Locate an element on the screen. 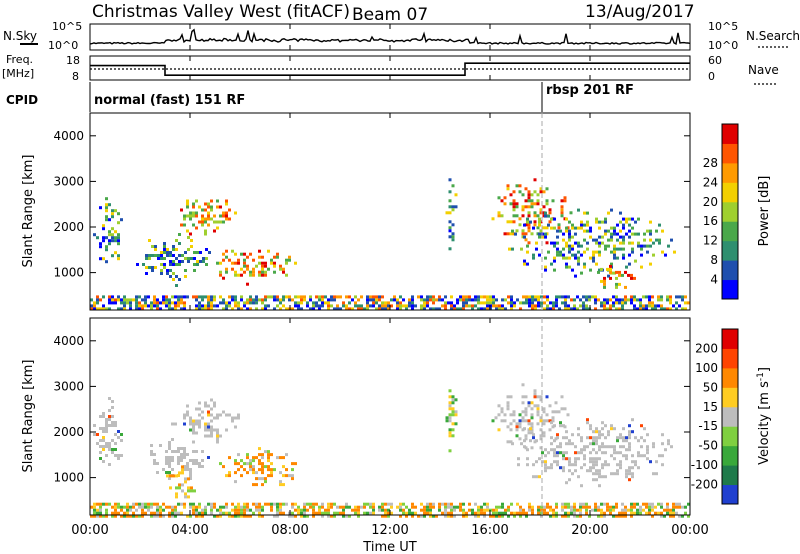  freq-series is located at coordinates (390, 69).